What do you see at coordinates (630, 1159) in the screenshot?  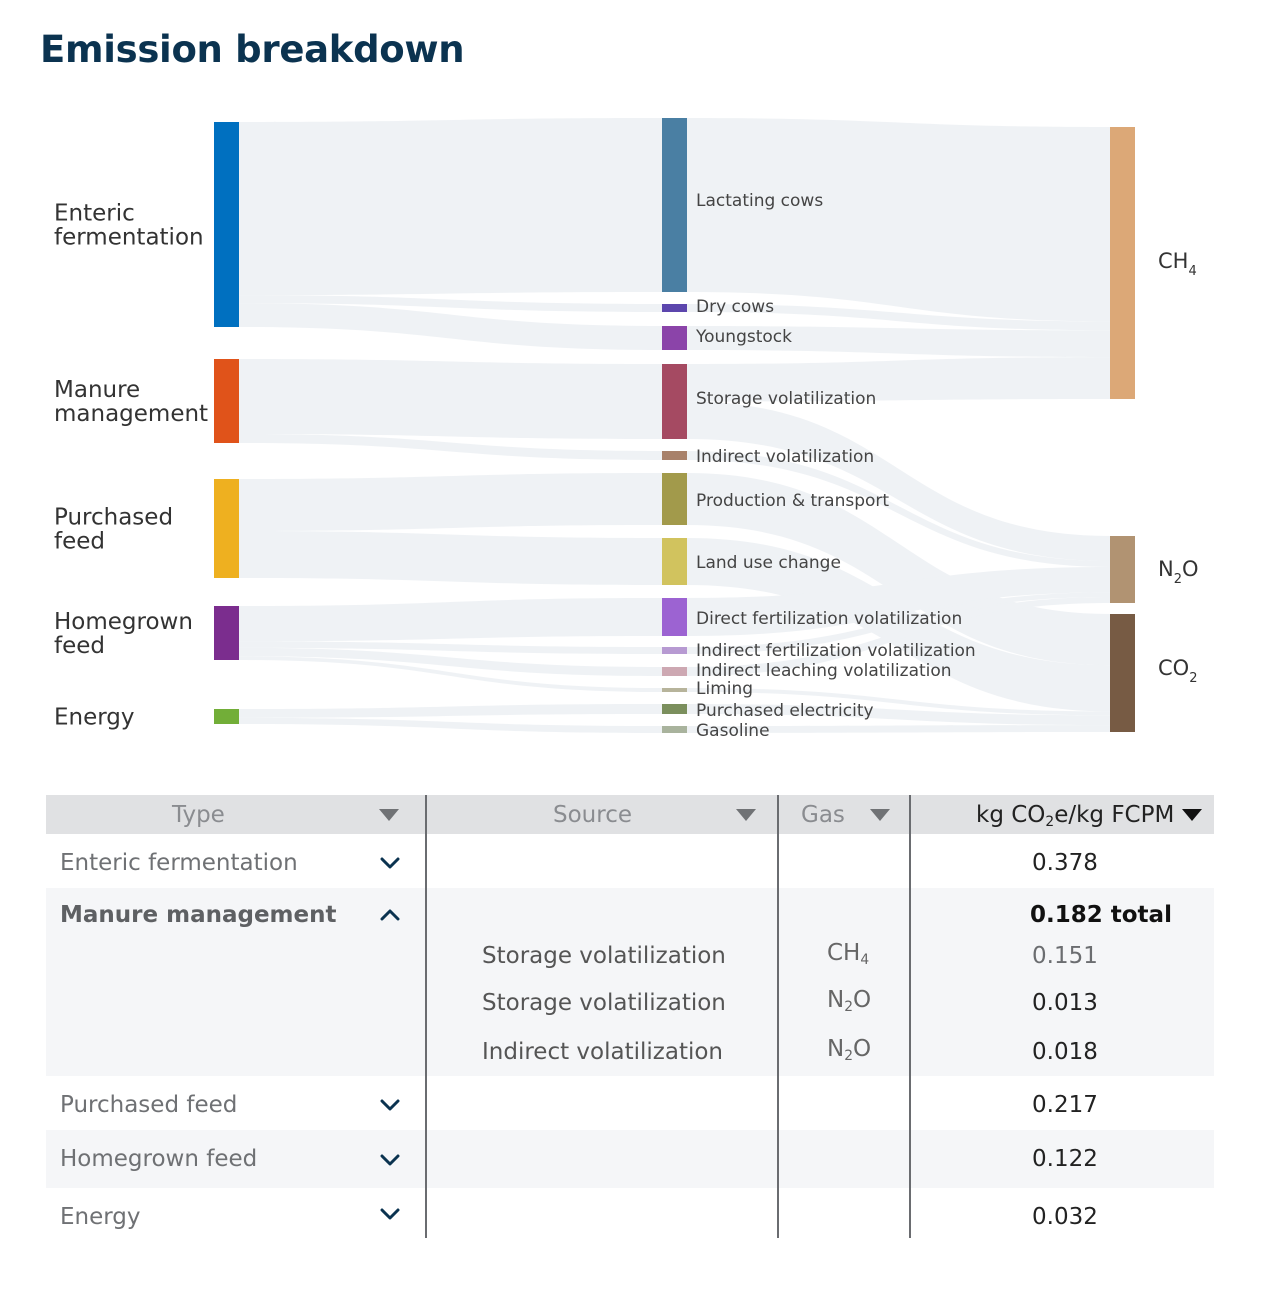 I see `table-row: Homegrown feed 0.122` at bounding box center [630, 1159].